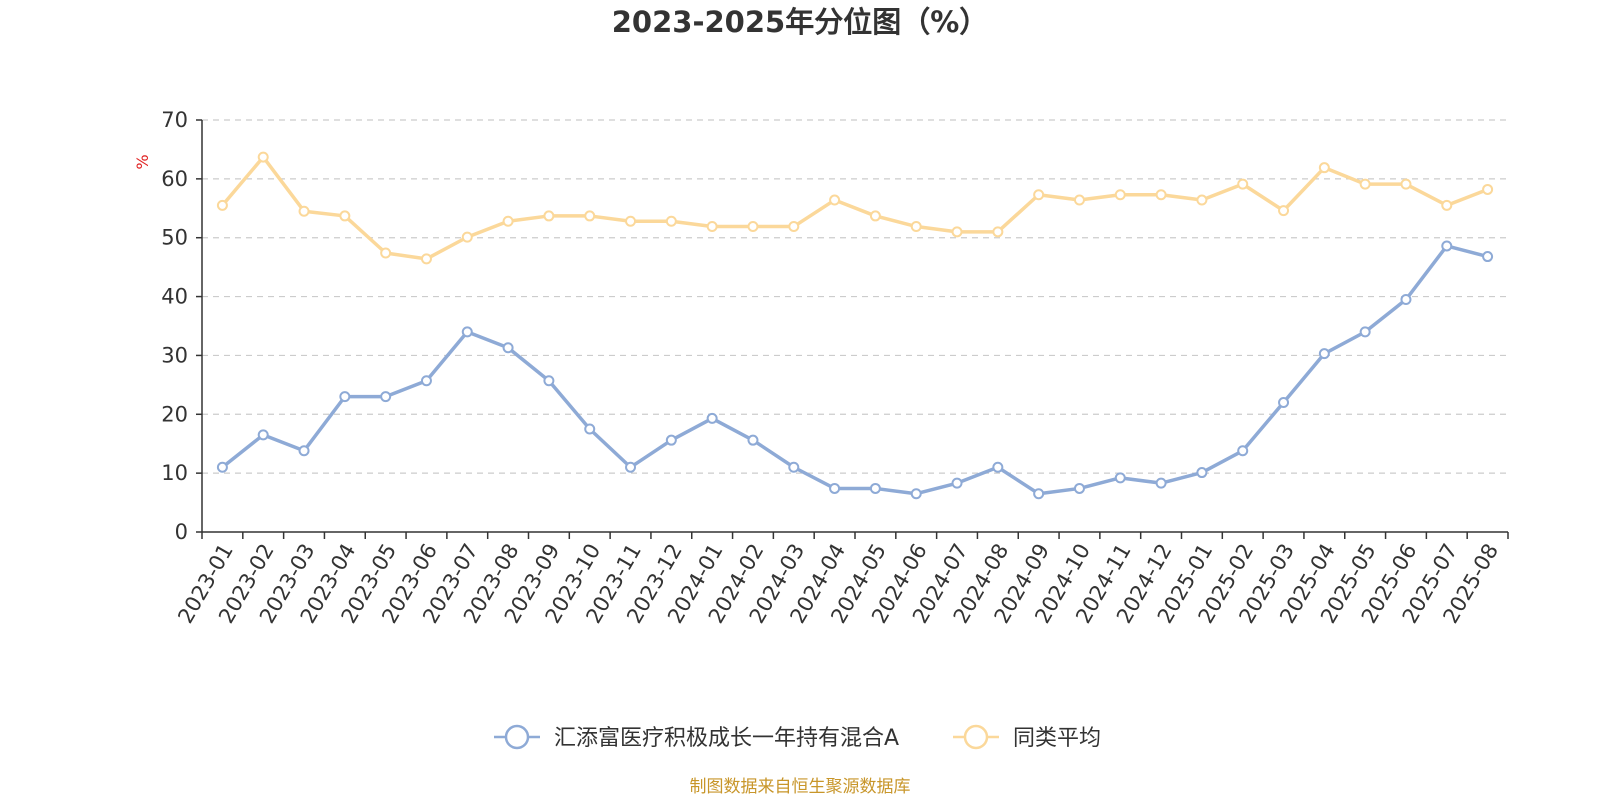 The image size is (1600, 800). I want to click on series-line, so click(855, 208).